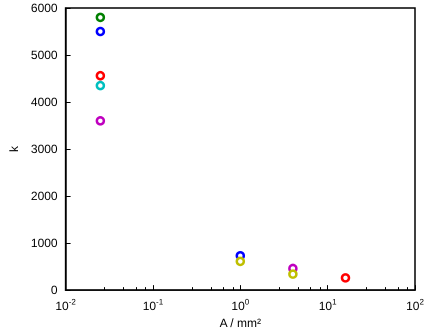  I want to click on y-tick-label: 1000, so click(44, 243).